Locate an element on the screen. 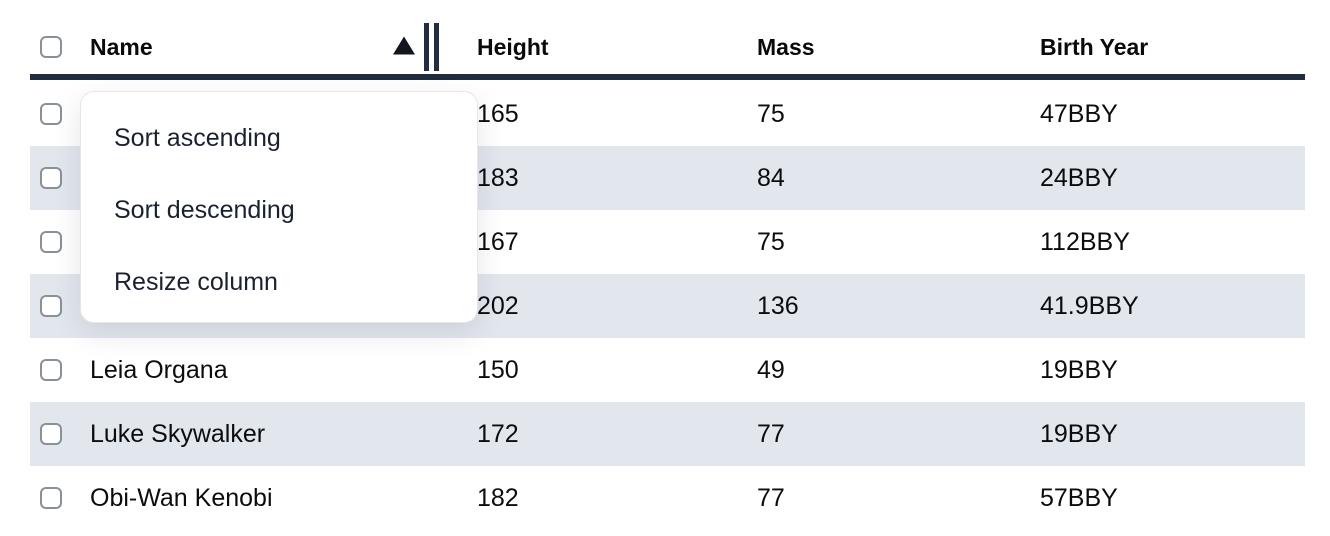  cell-birth-year: 41.9BBY is located at coordinates (1089, 305).